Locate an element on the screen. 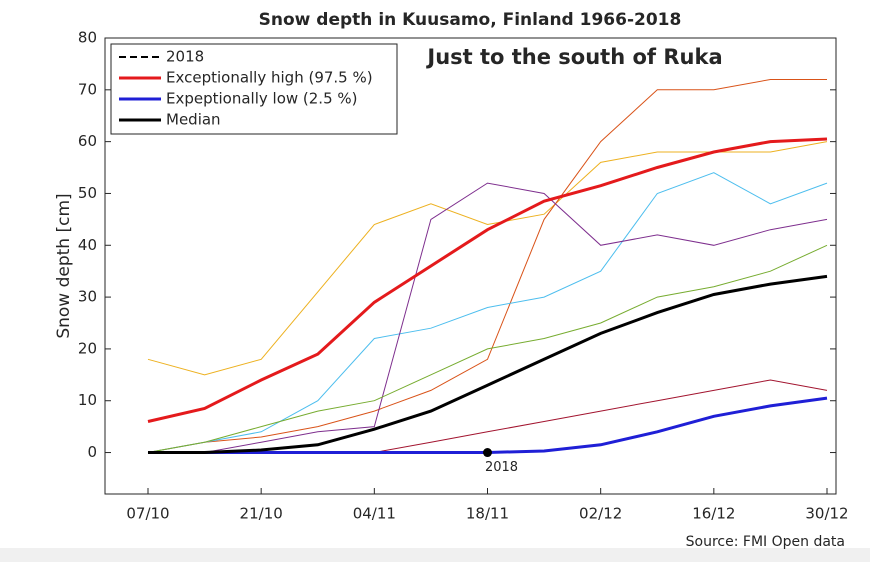 The height and width of the screenshot is (562, 870). y-tick-label: 10 is located at coordinates (87, 400).